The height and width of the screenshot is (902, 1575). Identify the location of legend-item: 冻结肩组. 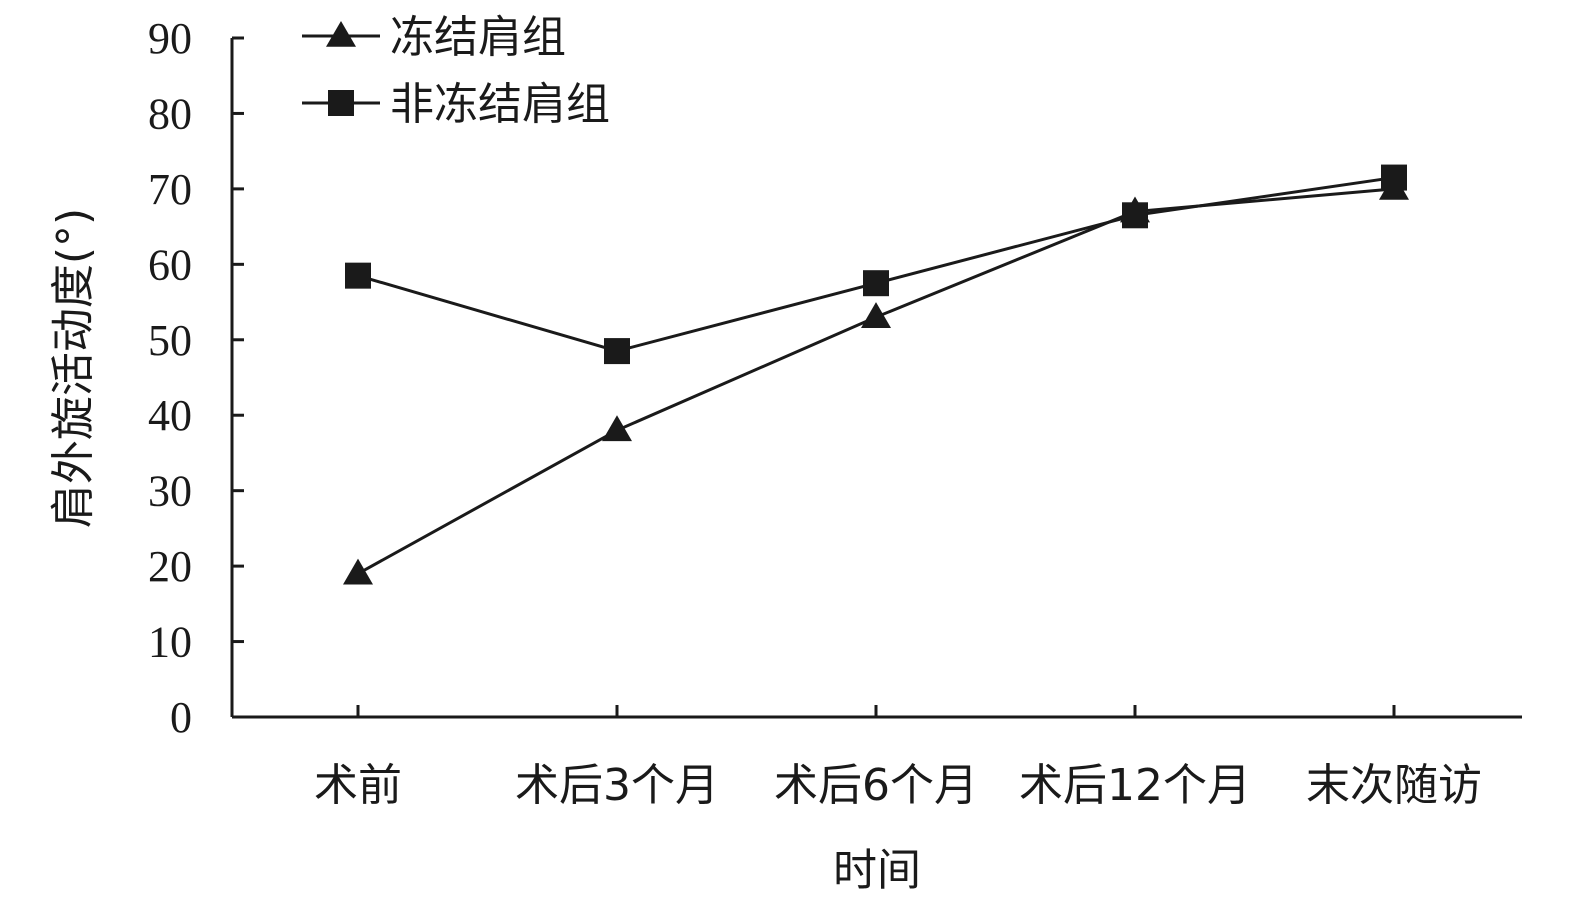
(434, 37).